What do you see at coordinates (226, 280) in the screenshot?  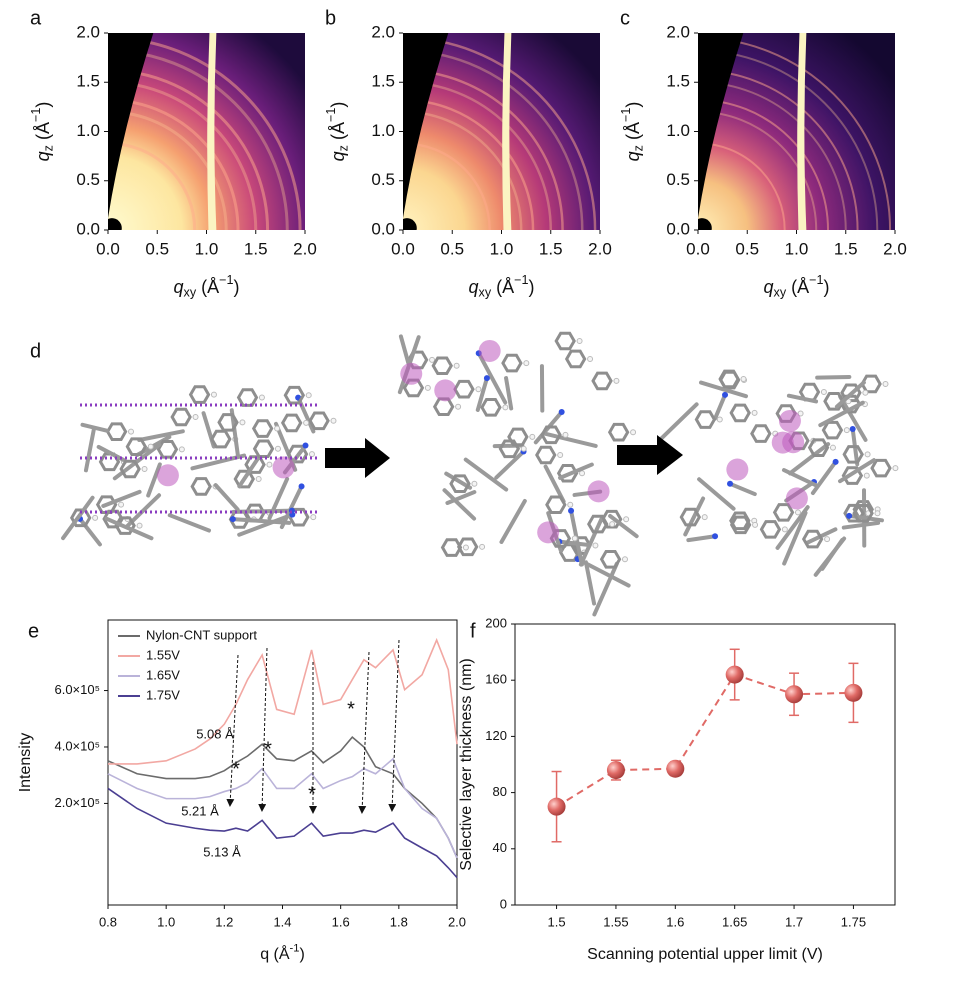 I see `label-part: −1` at bounding box center [226, 280].